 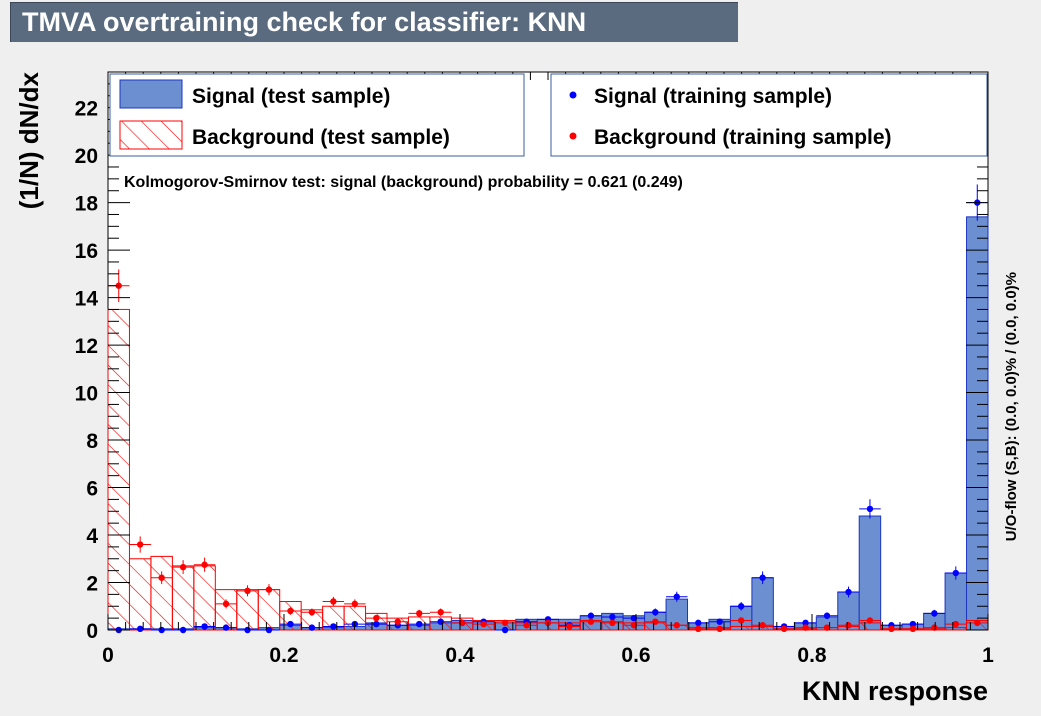 What do you see at coordinates (86, 251) in the screenshot?
I see `y-tick-label: 16` at bounding box center [86, 251].